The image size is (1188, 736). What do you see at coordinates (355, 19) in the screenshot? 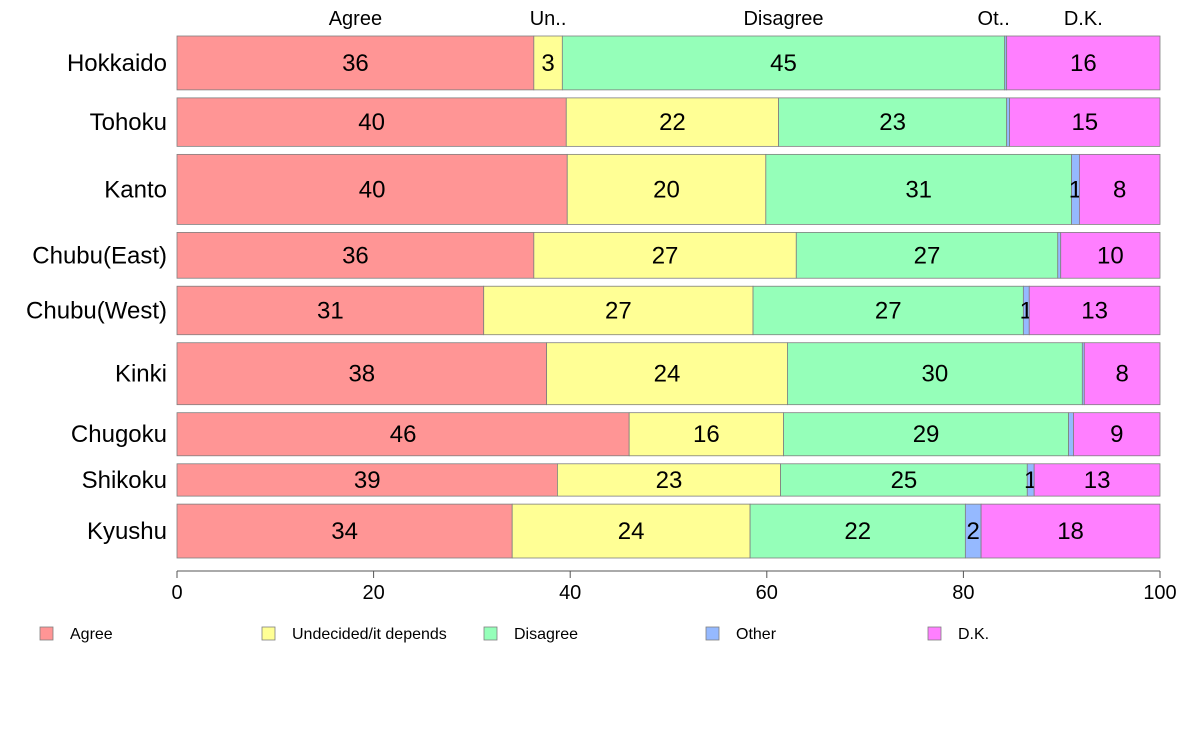
I see `top-label-agree: Agree` at bounding box center [355, 19].